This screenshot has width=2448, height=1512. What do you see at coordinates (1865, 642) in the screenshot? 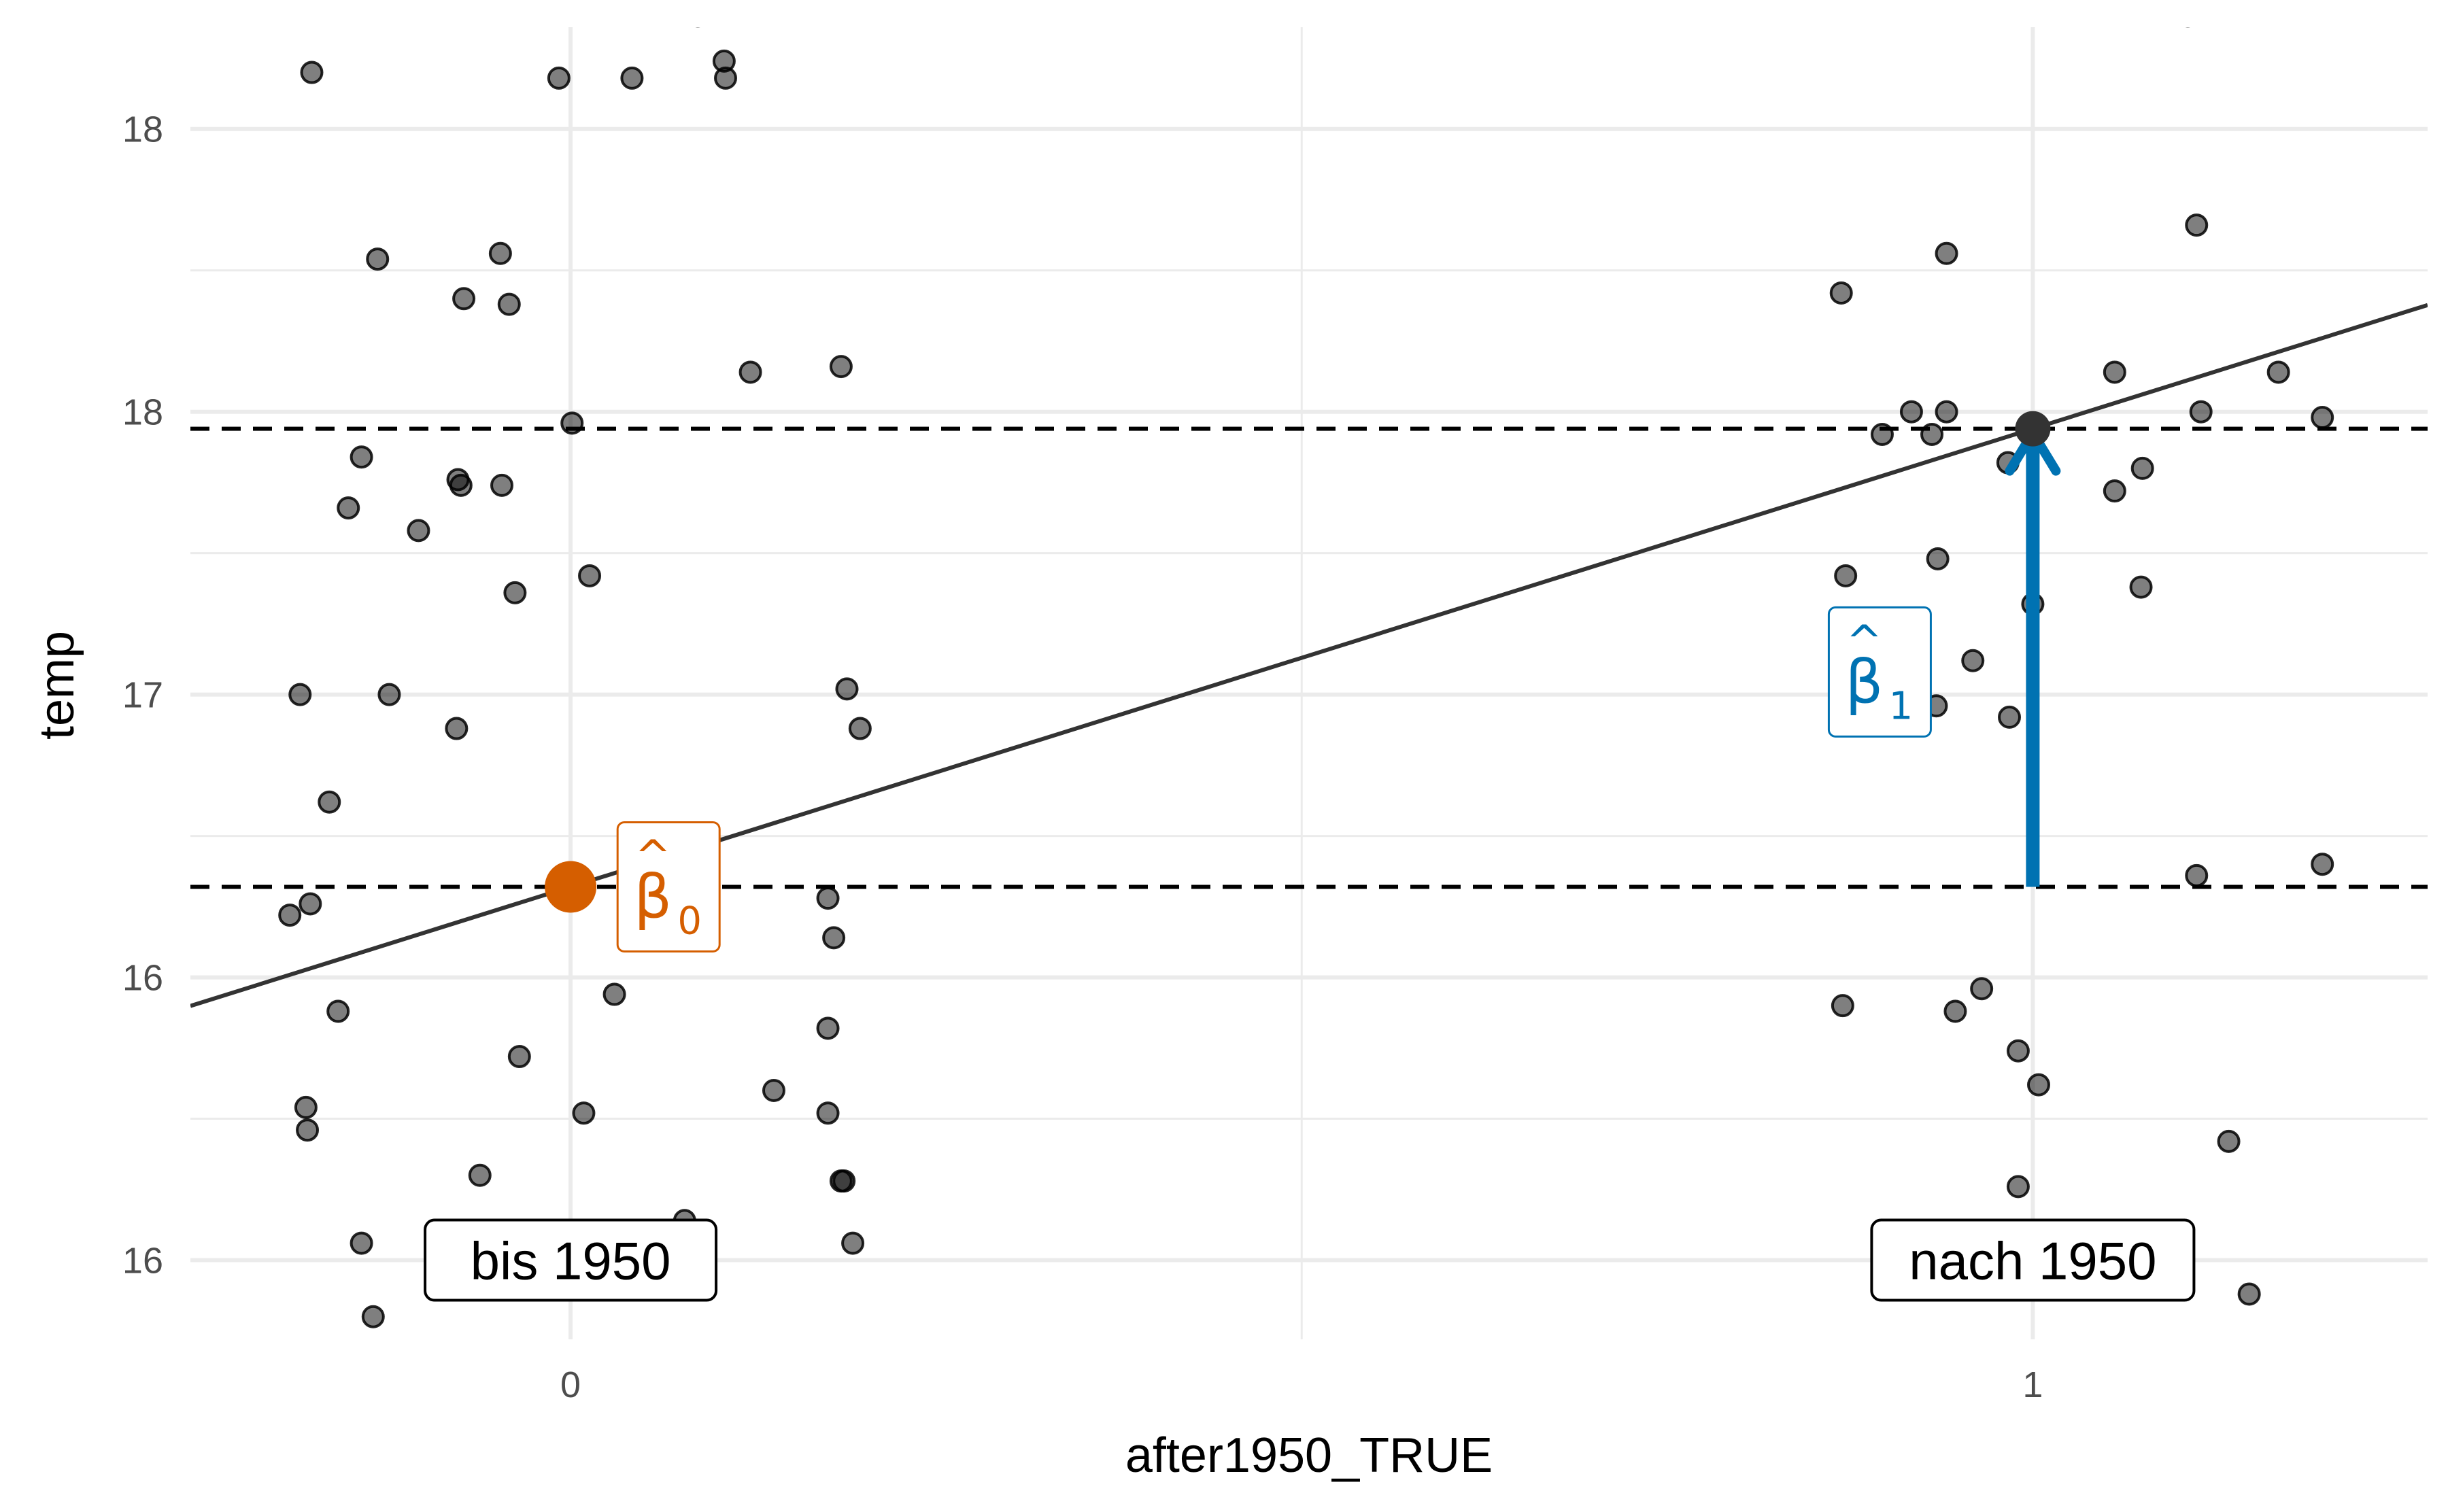
I see `beta1-label-hat: ^` at bounding box center [1865, 642].